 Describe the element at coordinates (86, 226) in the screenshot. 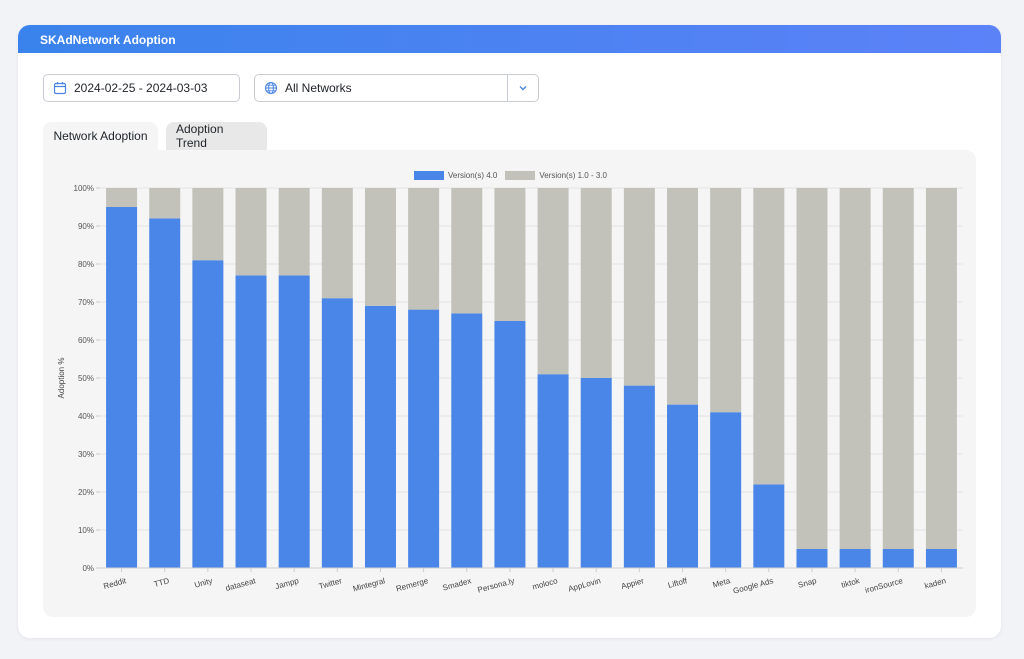

I see `y-tick-label: 90%` at that location.